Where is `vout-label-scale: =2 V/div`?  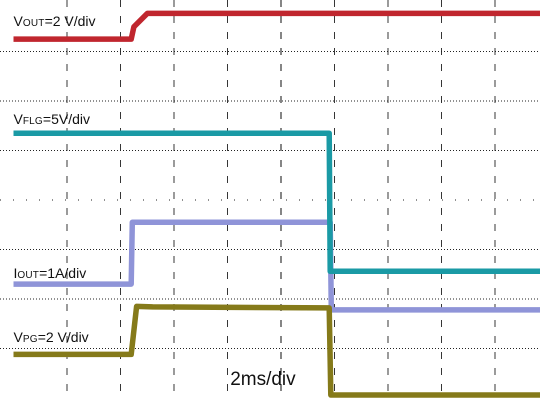 vout-label-scale: =2 V/div is located at coordinates (70, 21).